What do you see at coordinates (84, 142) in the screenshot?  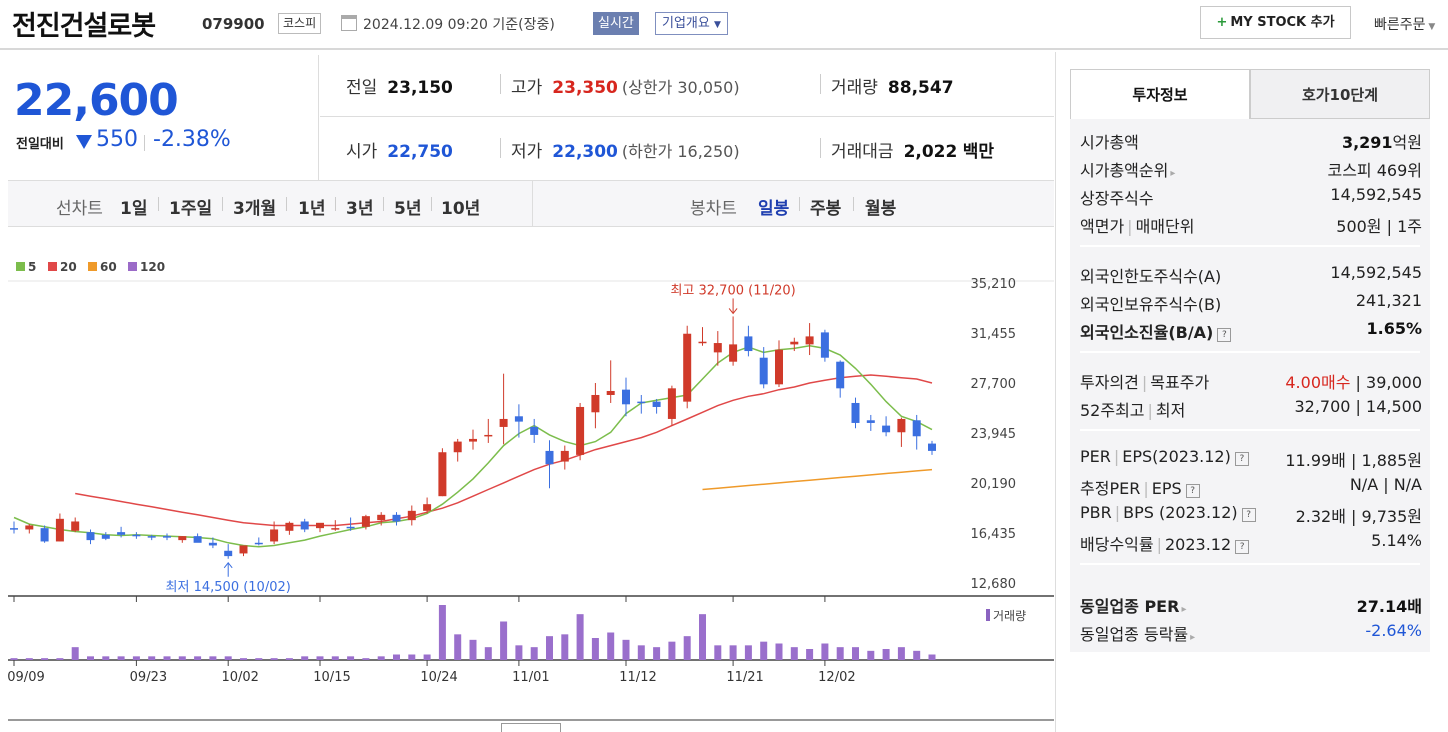 I see `down-triangle-icon` at bounding box center [84, 142].